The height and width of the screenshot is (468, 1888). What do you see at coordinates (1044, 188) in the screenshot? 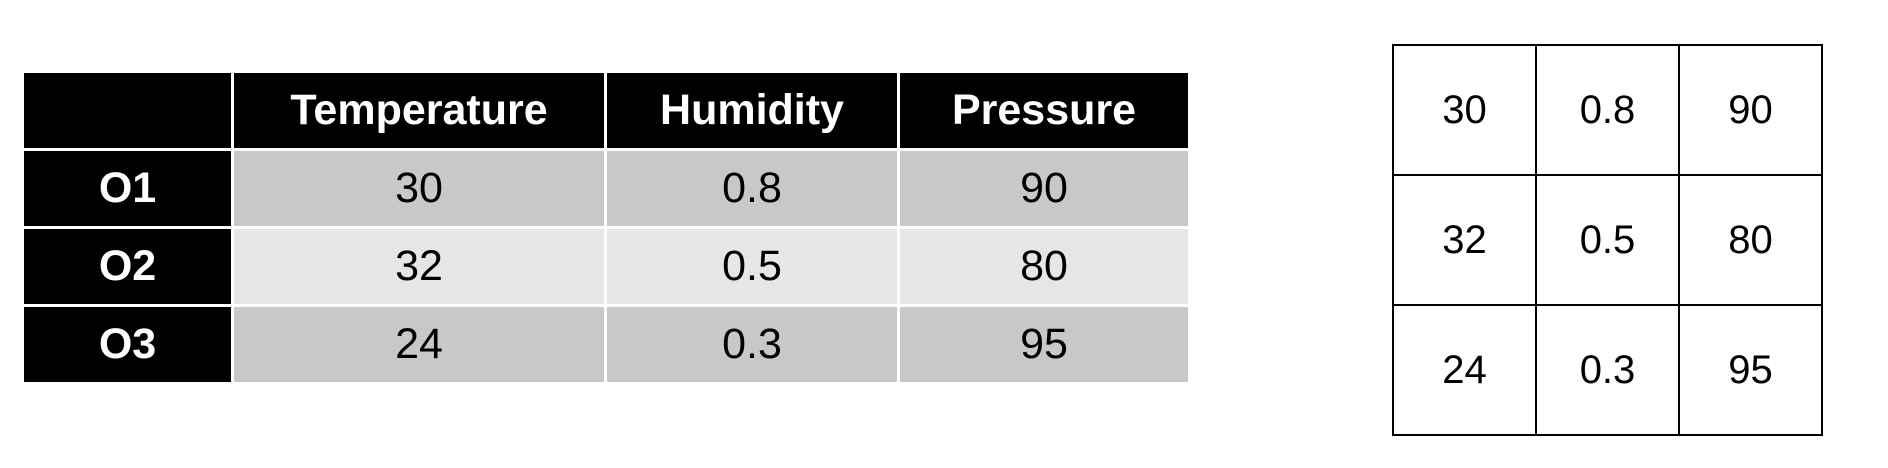
I see `table-cell: 90` at bounding box center [1044, 188].